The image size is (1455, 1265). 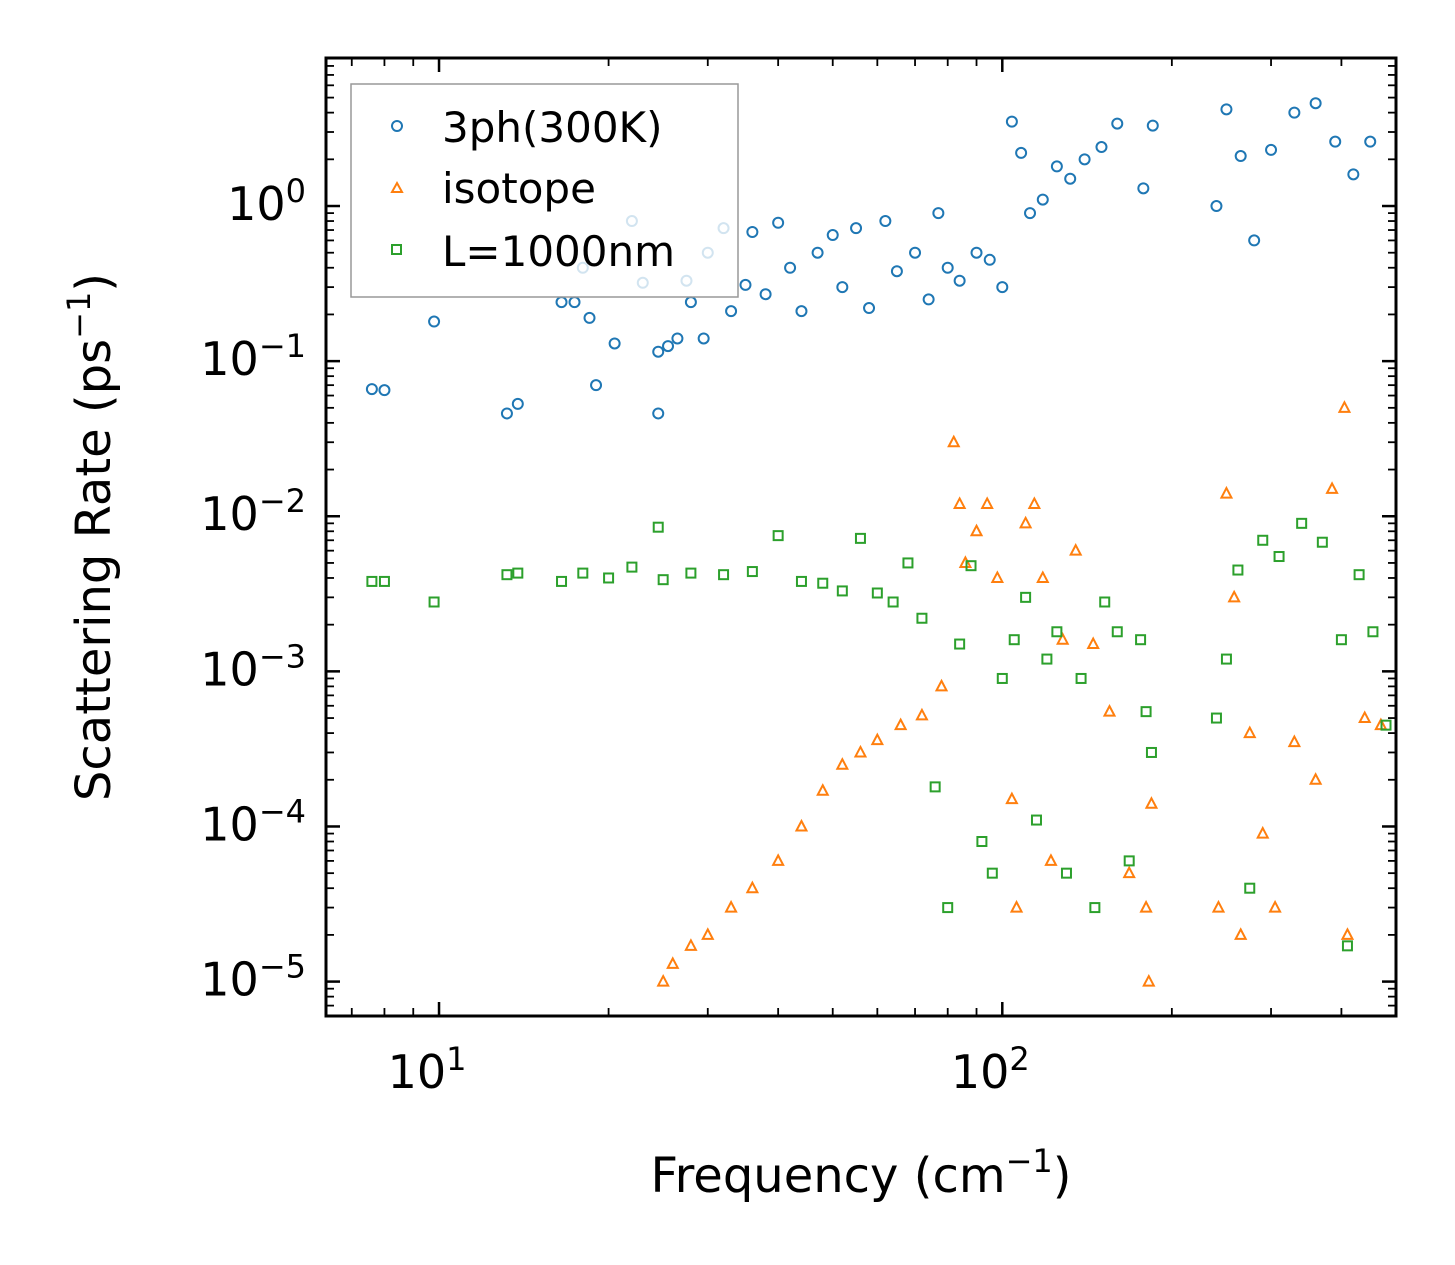 What do you see at coordinates (91, 537) in the screenshot?
I see `y-axis-label: Scattering Rate (ps−1)` at bounding box center [91, 537].